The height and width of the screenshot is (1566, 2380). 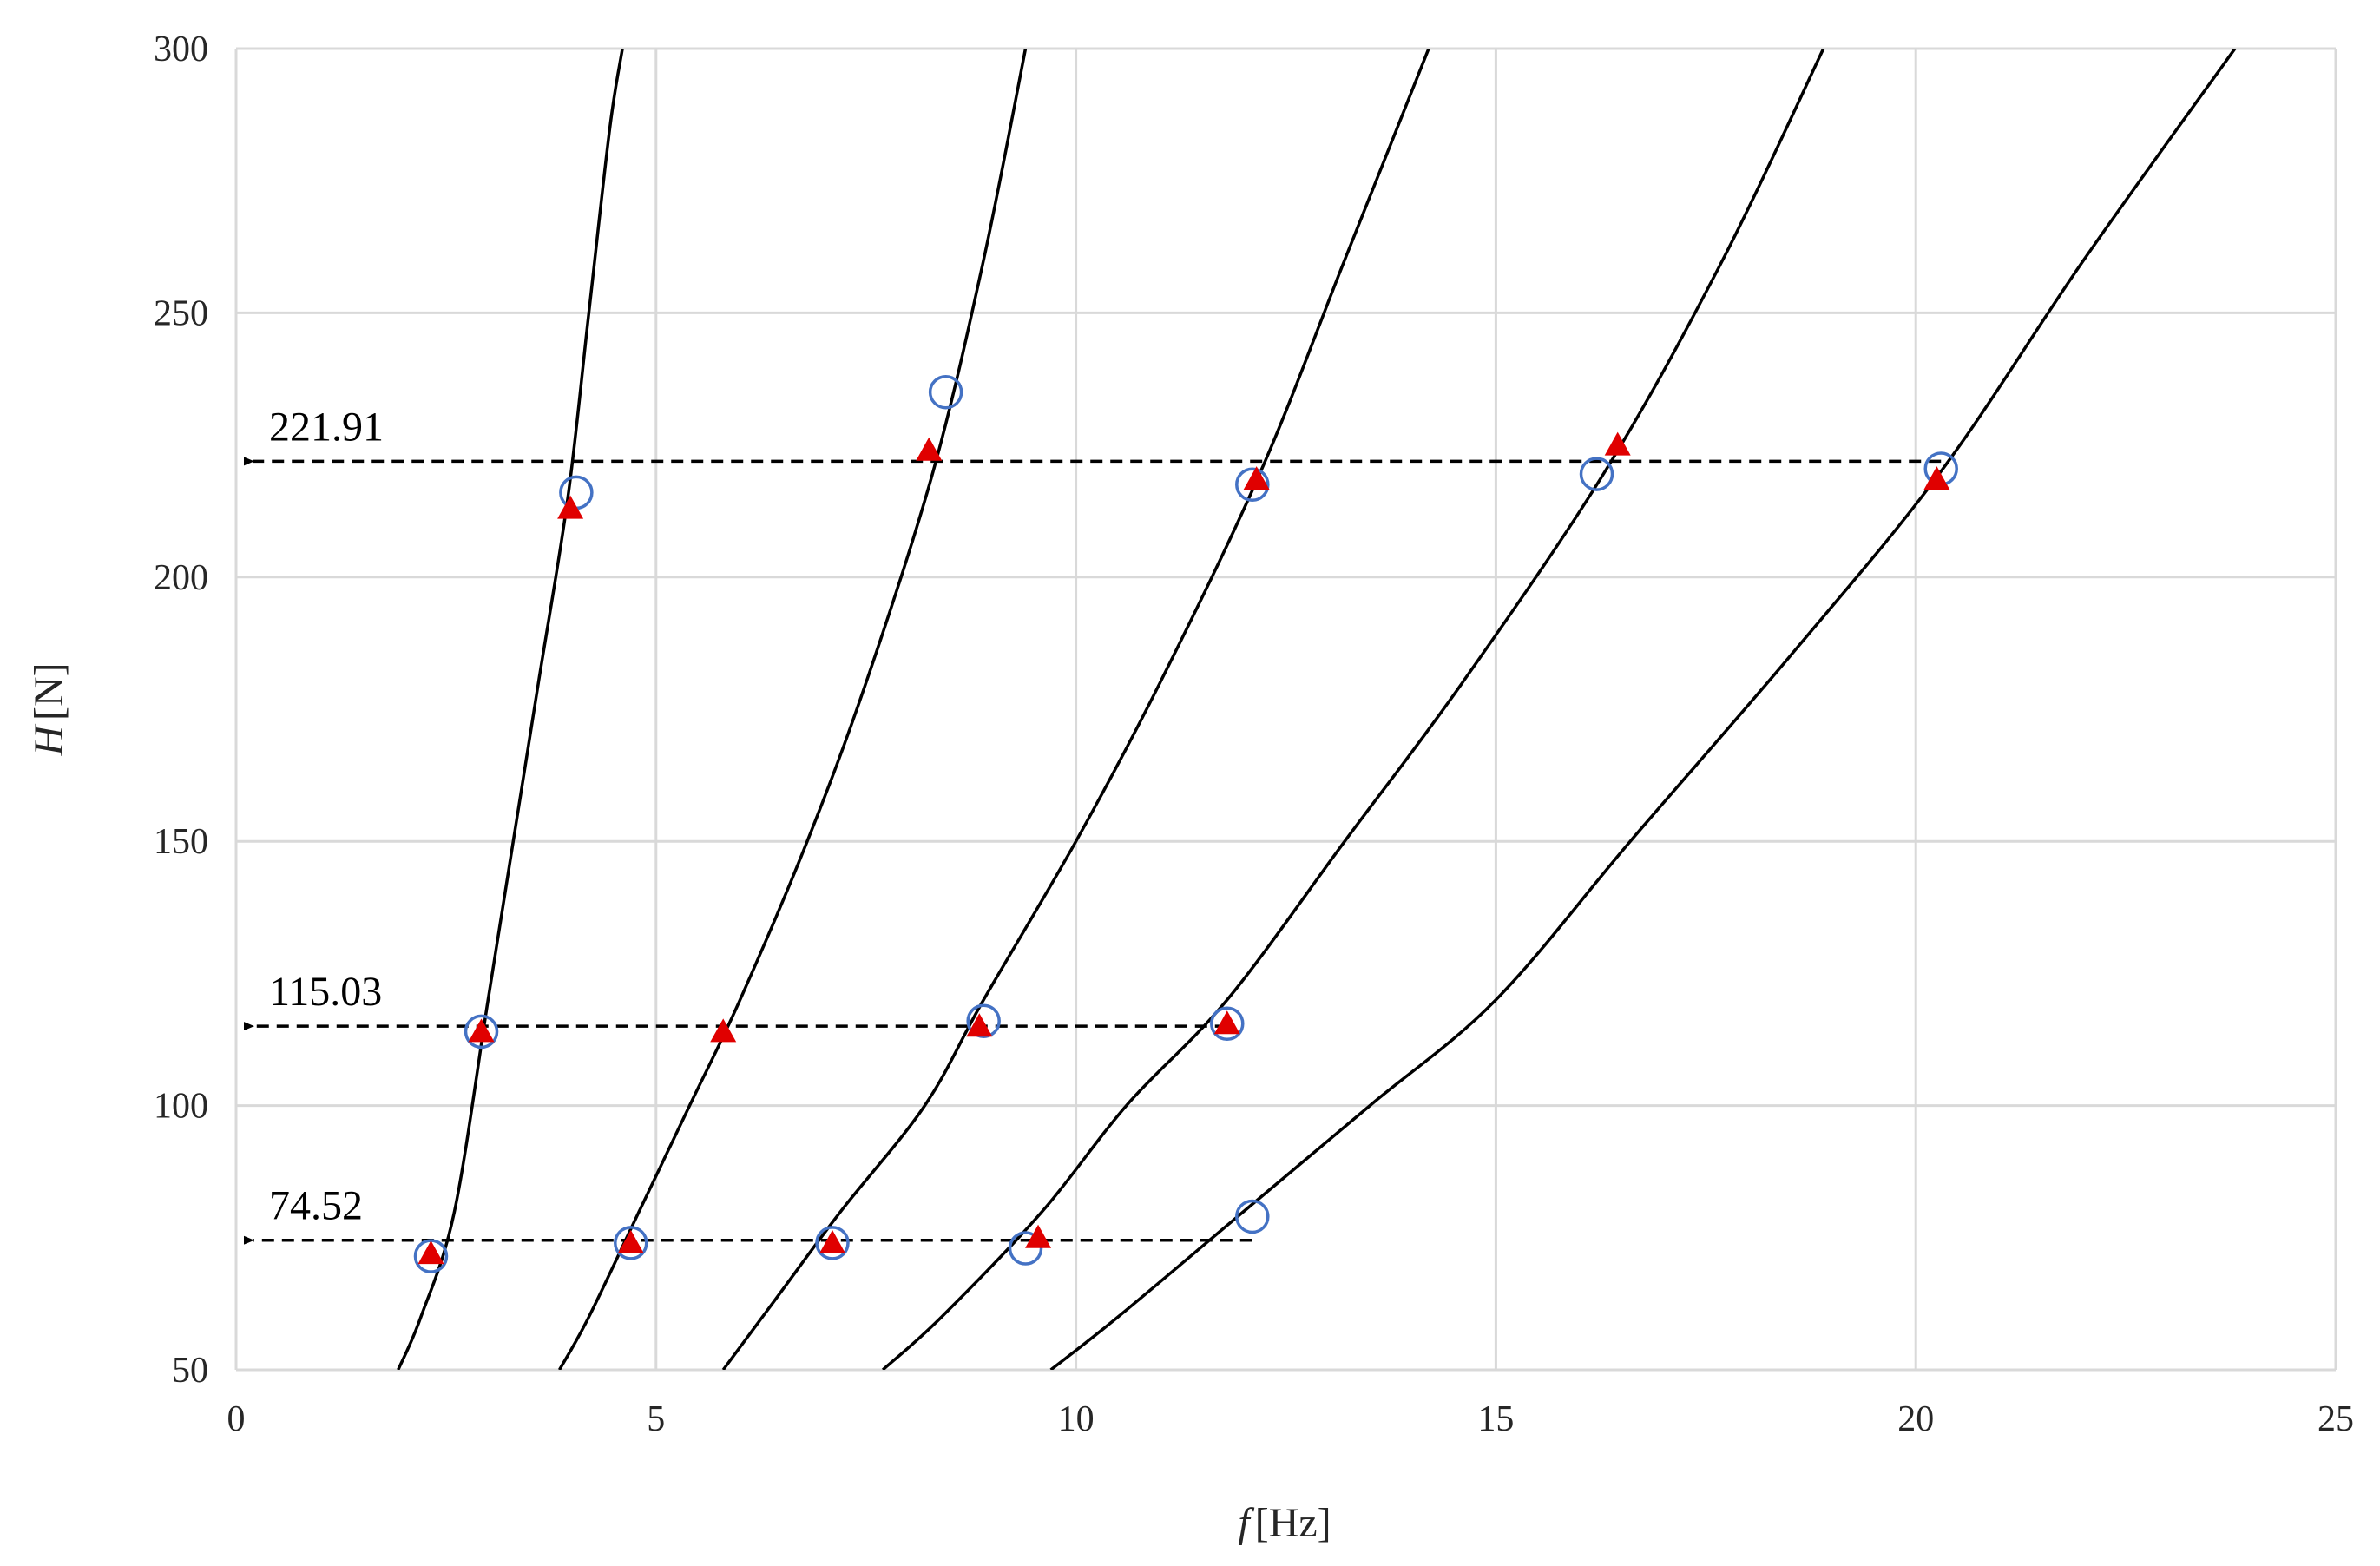 What do you see at coordinates (1293, 1523) in the screenshot?
I see `x-axis-unit: [Hz]` at bounding box center [1293, 1523].